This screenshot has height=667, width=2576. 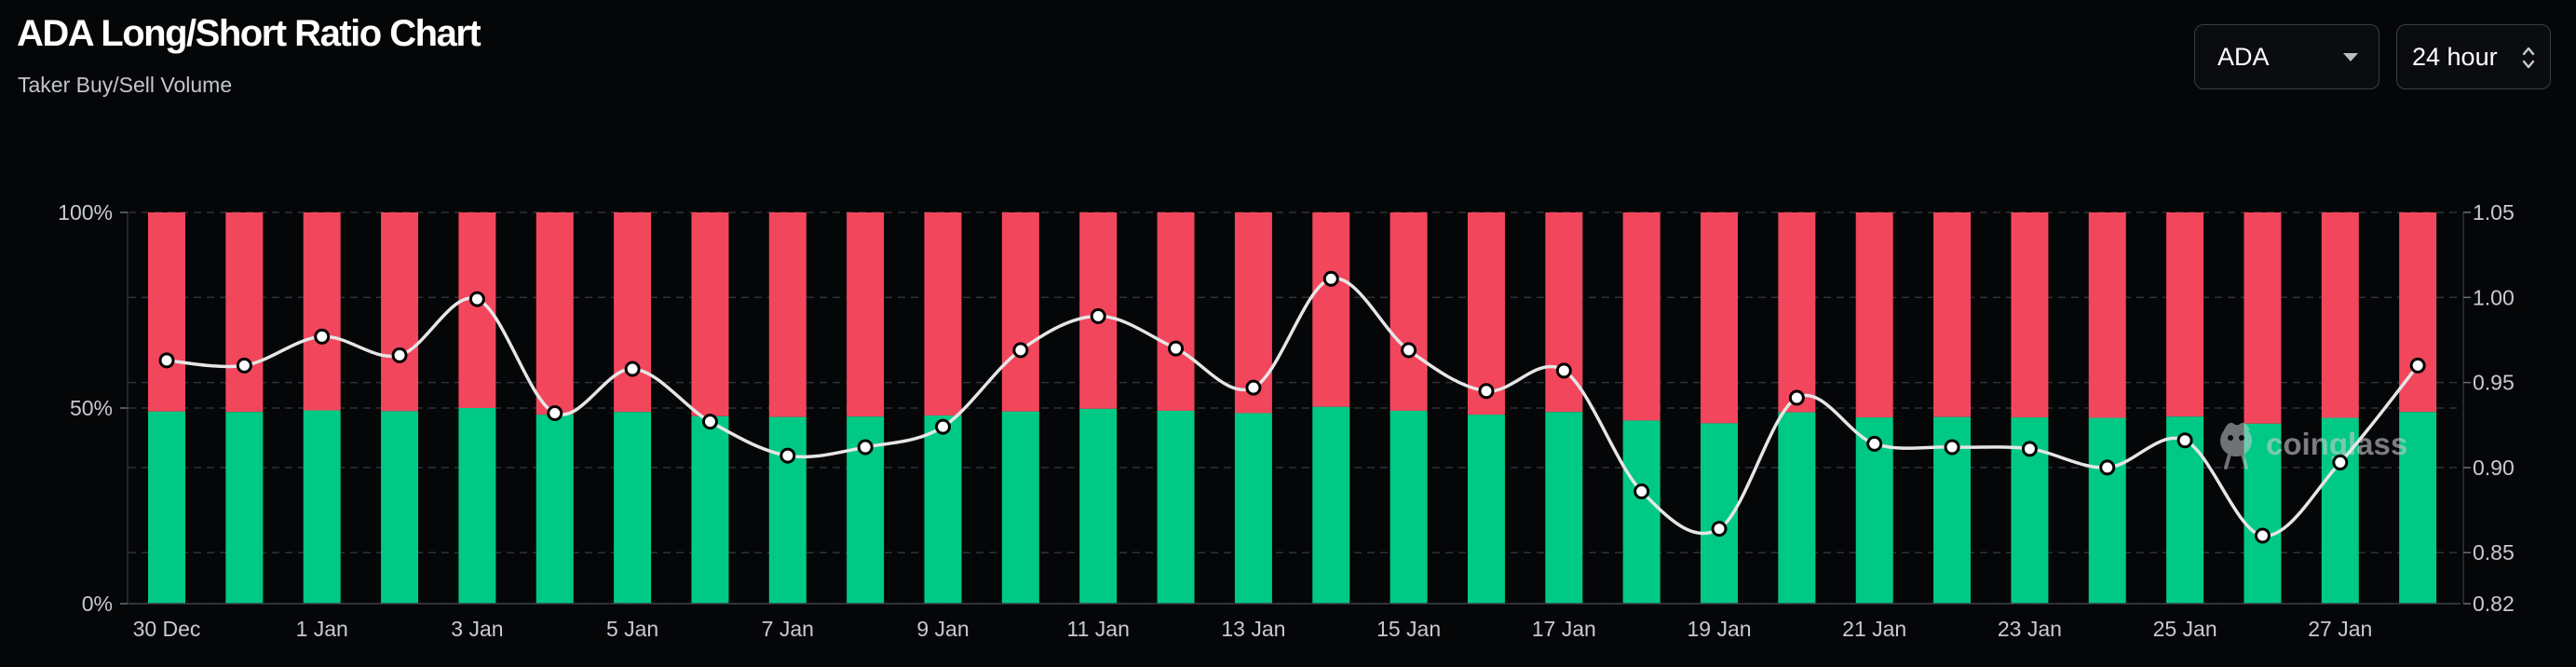 What do you see at coordinates (167, 629) in the screenshot?
I see `x-axis-tick-label: 30 Dec` at bounding box center [167, 629].